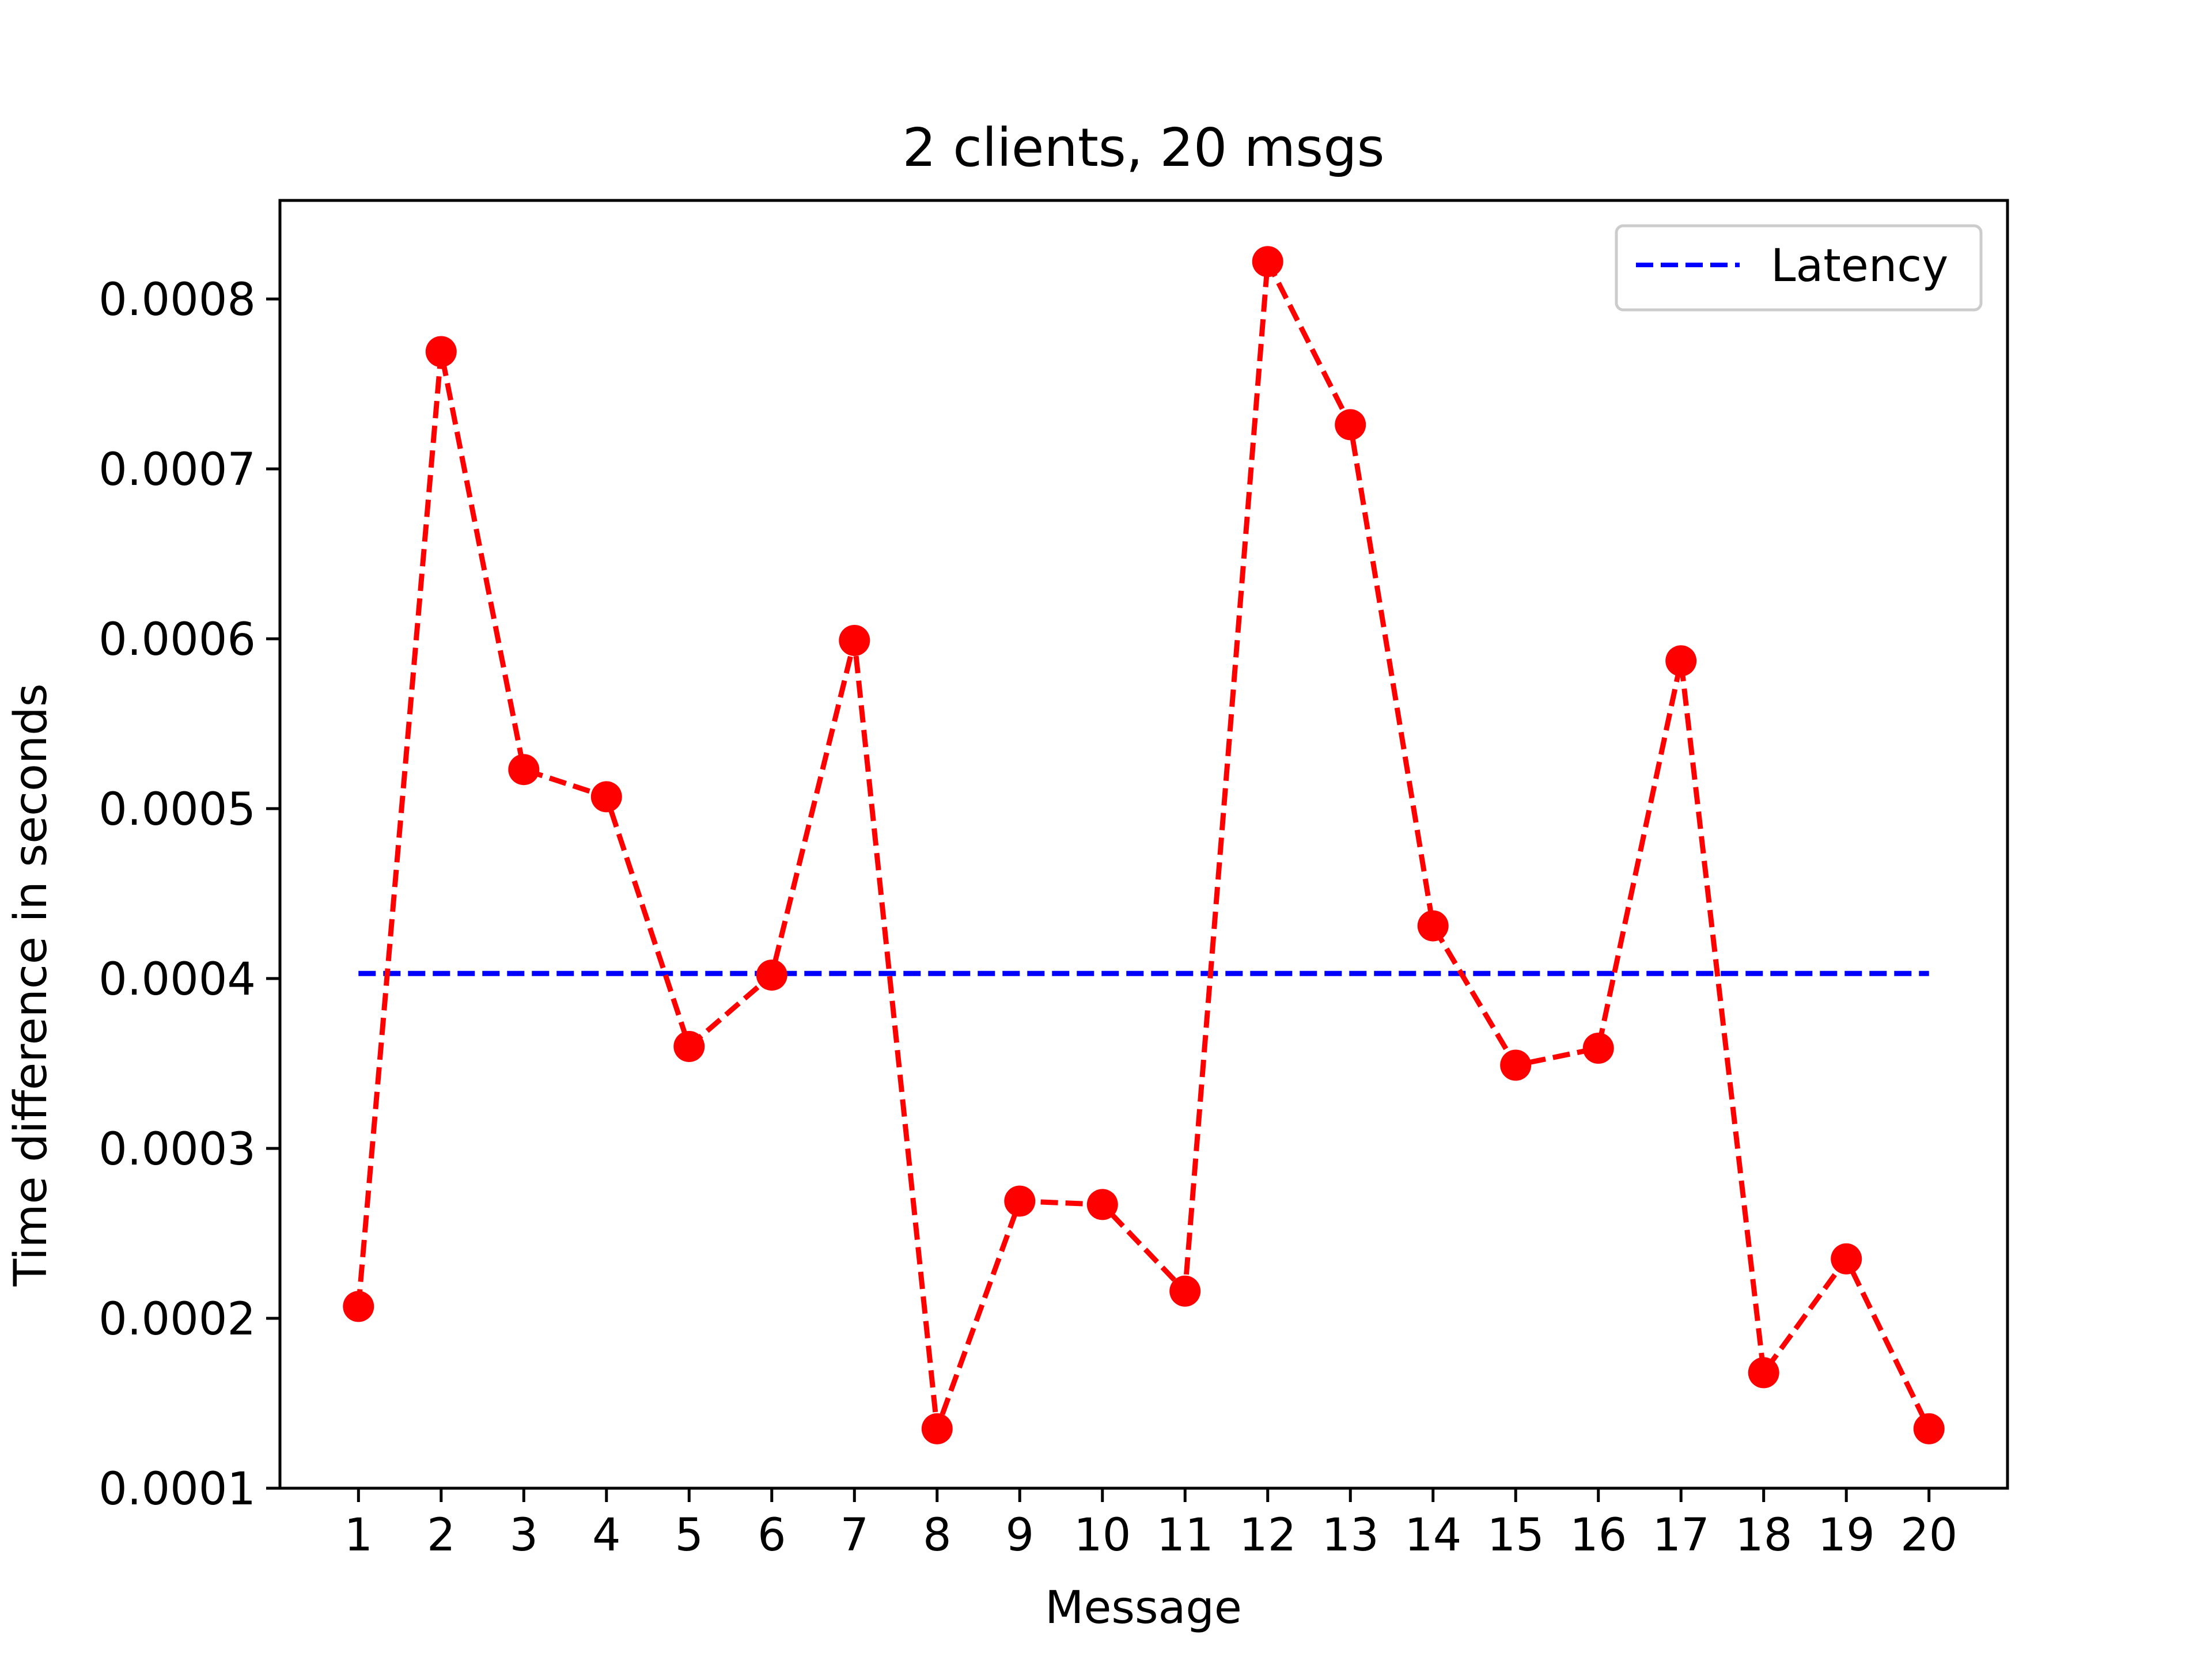 Image resolution: width=2212 pixels, height=1661 pixels. I want to click on x-tick-label: 2, so click(441, 1535).